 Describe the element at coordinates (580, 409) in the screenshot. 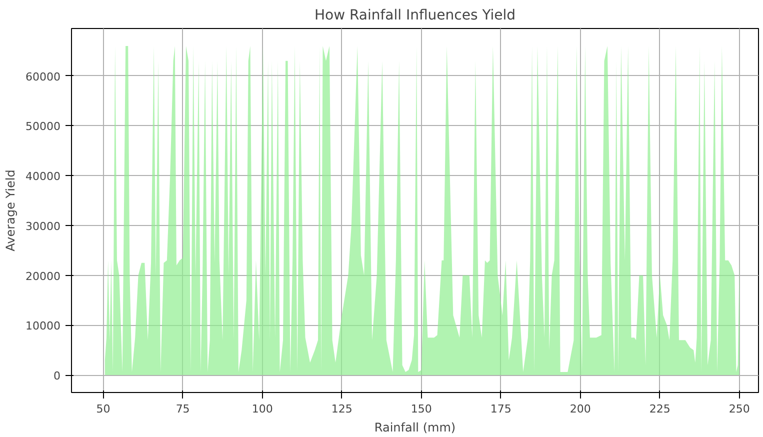

I see `x-tick-label: 200` at that location.